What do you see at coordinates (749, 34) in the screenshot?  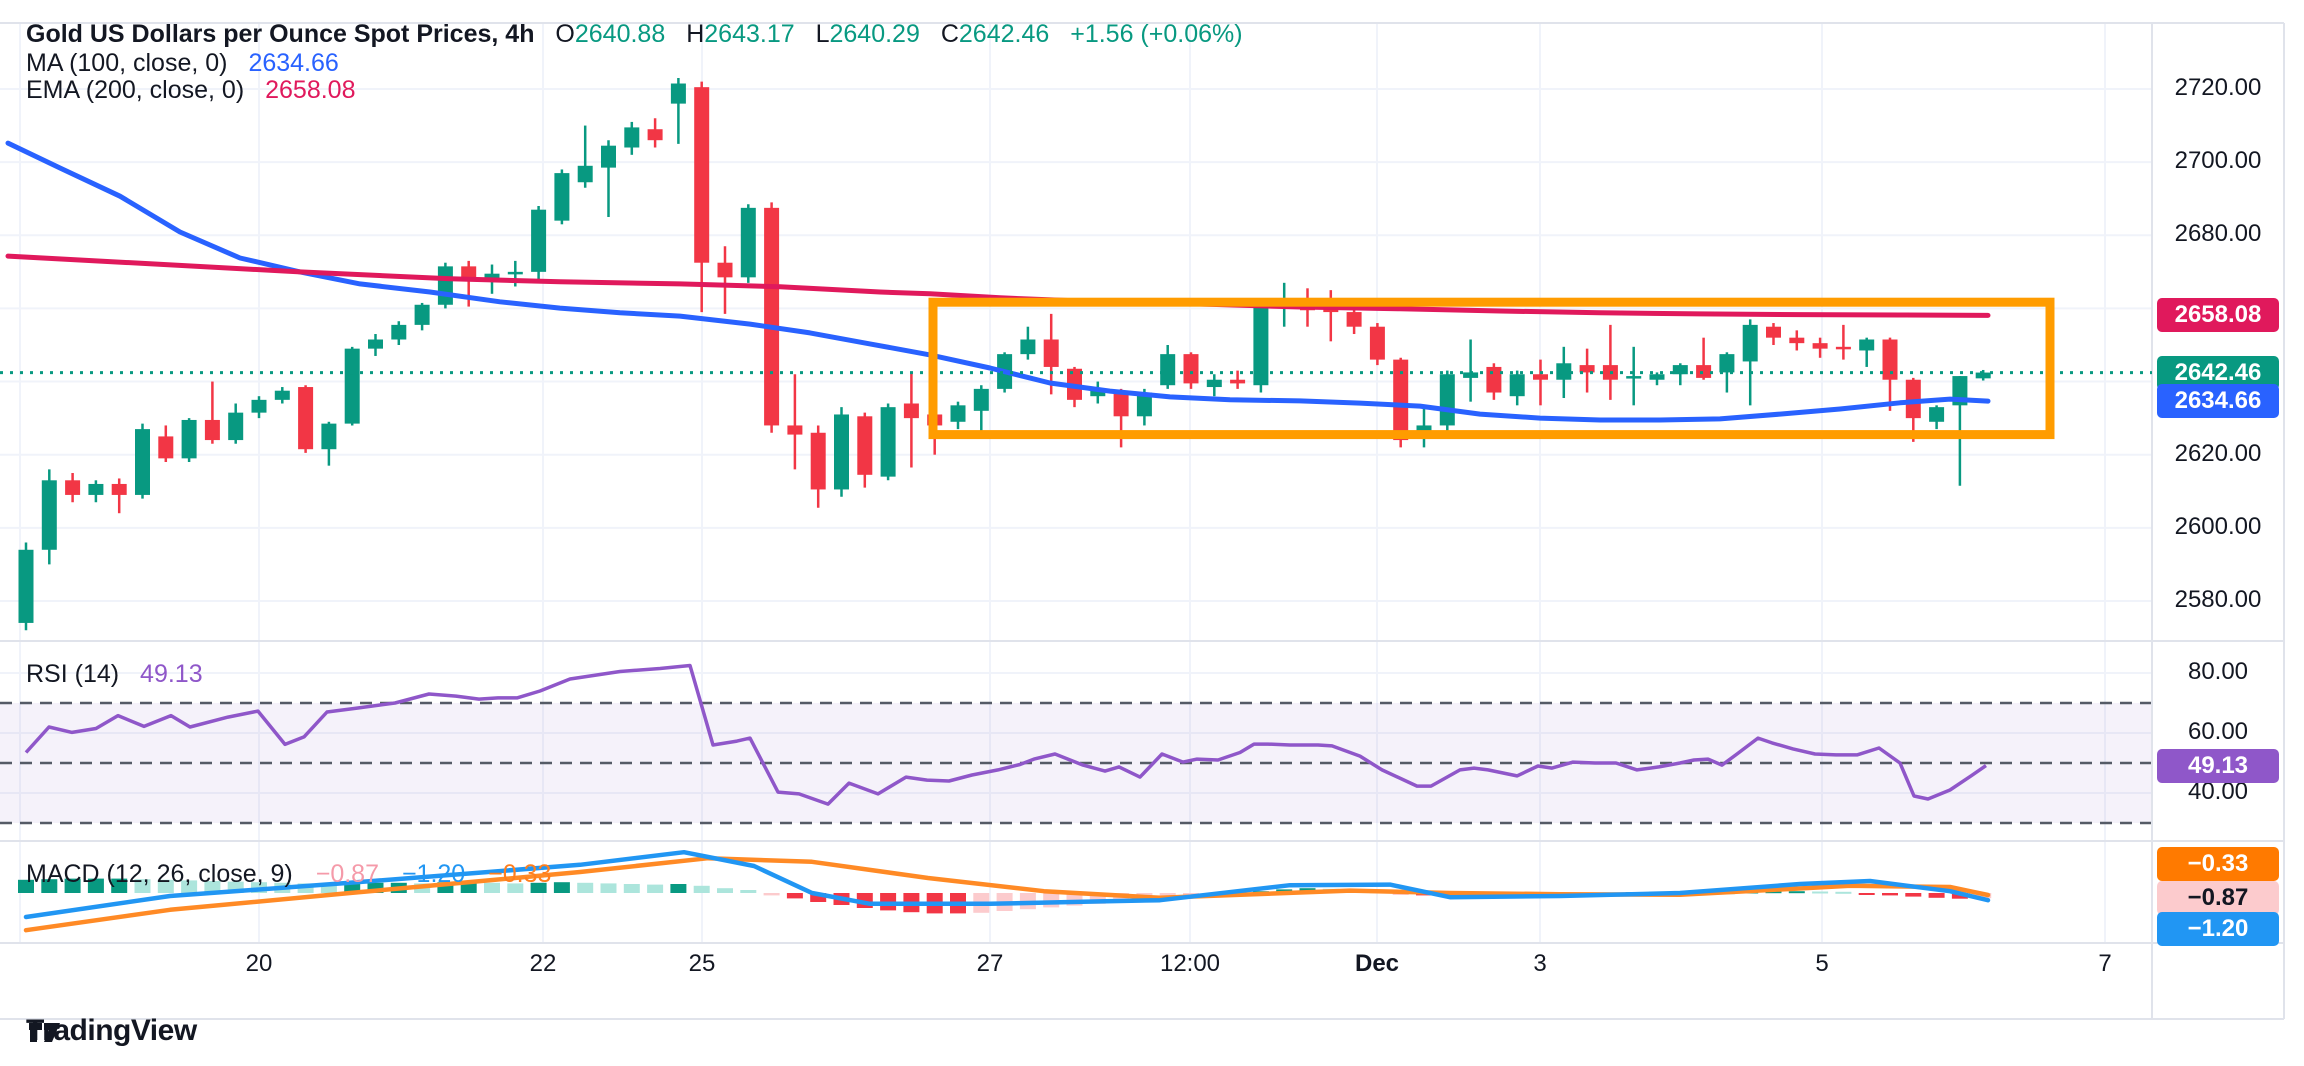 I see `high-value: 2643.17` at bounding box center [749, 34].